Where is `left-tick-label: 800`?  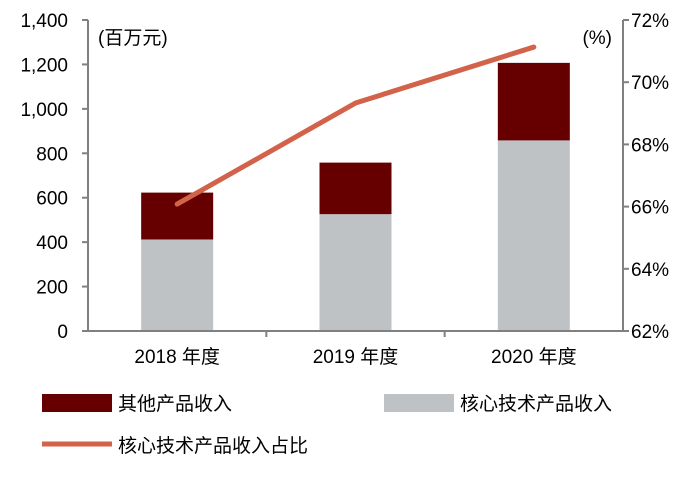
left-tick-label: 800 is located at coordinates (52, 154).